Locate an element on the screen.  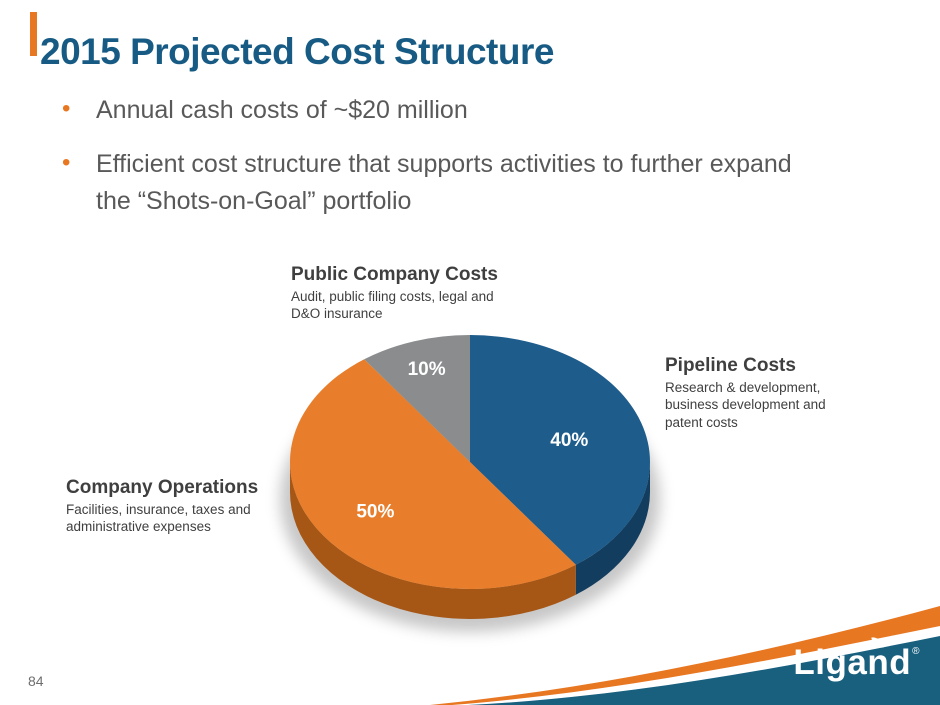
callout-heading: Company Operations is located at coordinates (162, 487).